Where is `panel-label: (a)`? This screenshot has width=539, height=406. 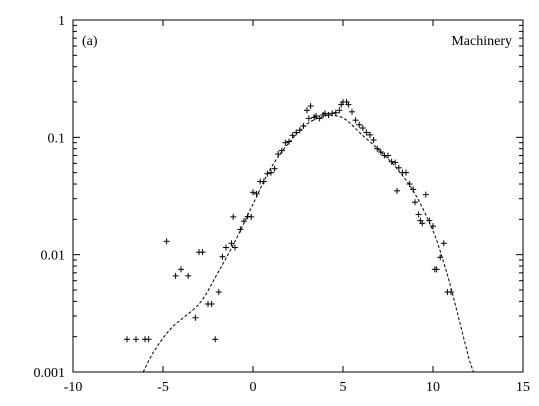 panel-label: (a) is located at coordinates (90, 41).